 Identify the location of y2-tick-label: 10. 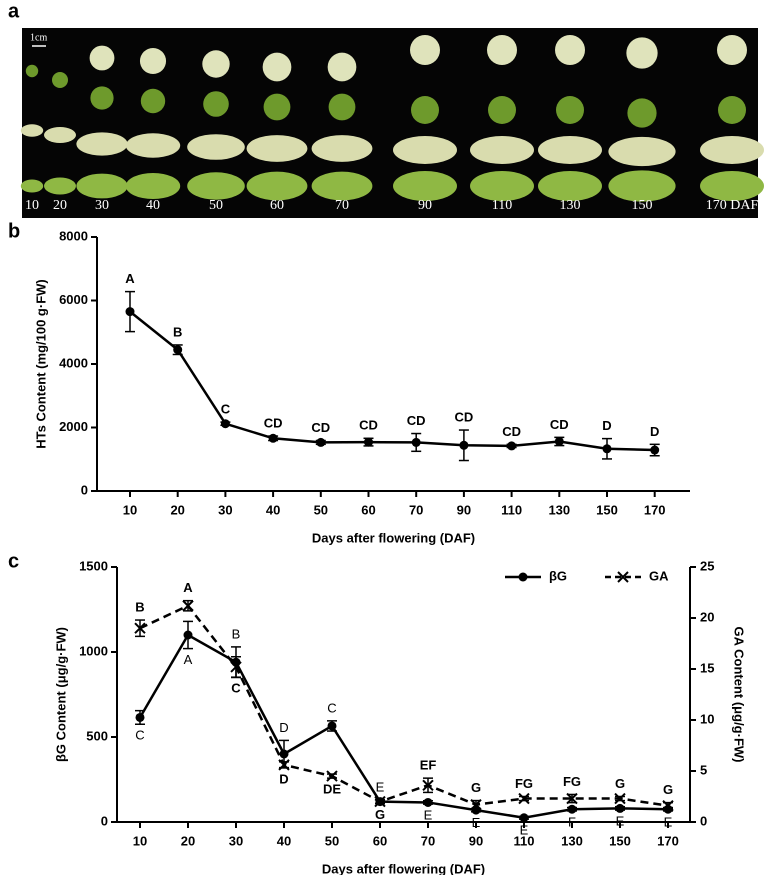
(707, 718).